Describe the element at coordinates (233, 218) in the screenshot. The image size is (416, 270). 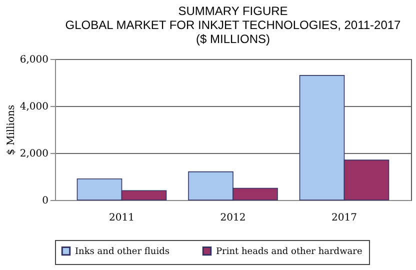
I see `x-tick-label: 2012` at that location.